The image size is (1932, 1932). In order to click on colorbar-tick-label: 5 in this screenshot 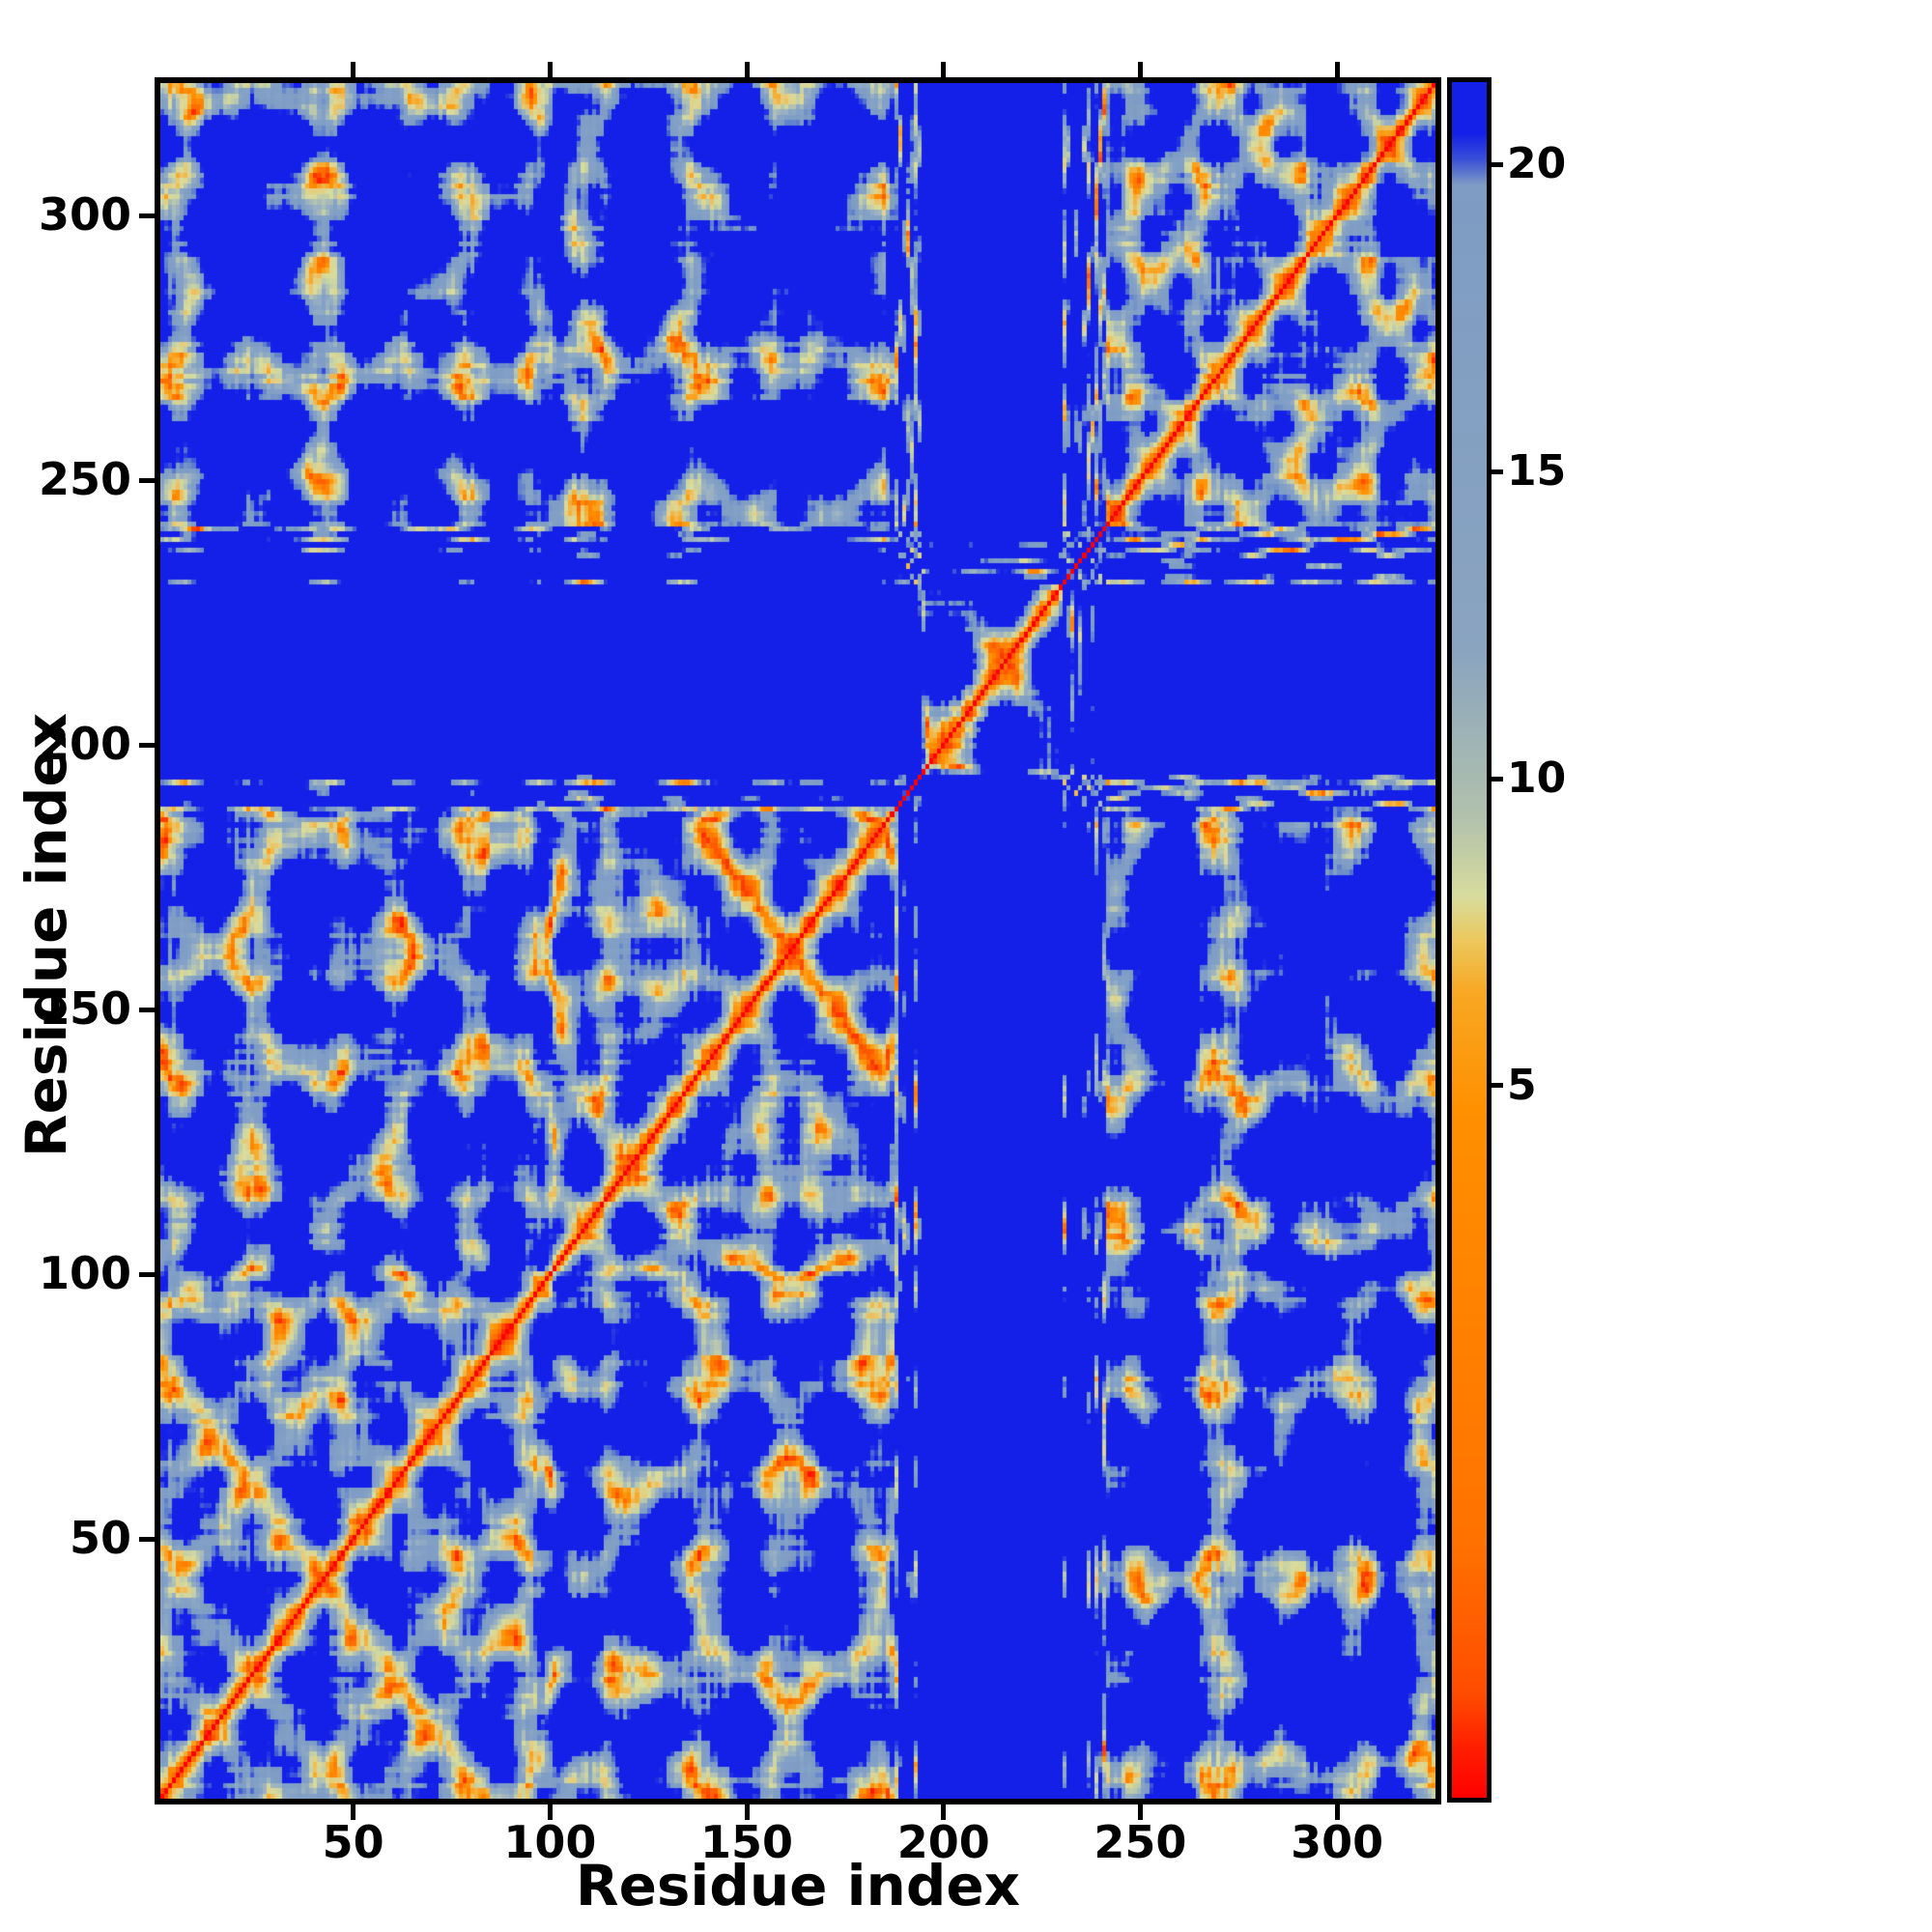, I will do `click(1522, 1085)`.